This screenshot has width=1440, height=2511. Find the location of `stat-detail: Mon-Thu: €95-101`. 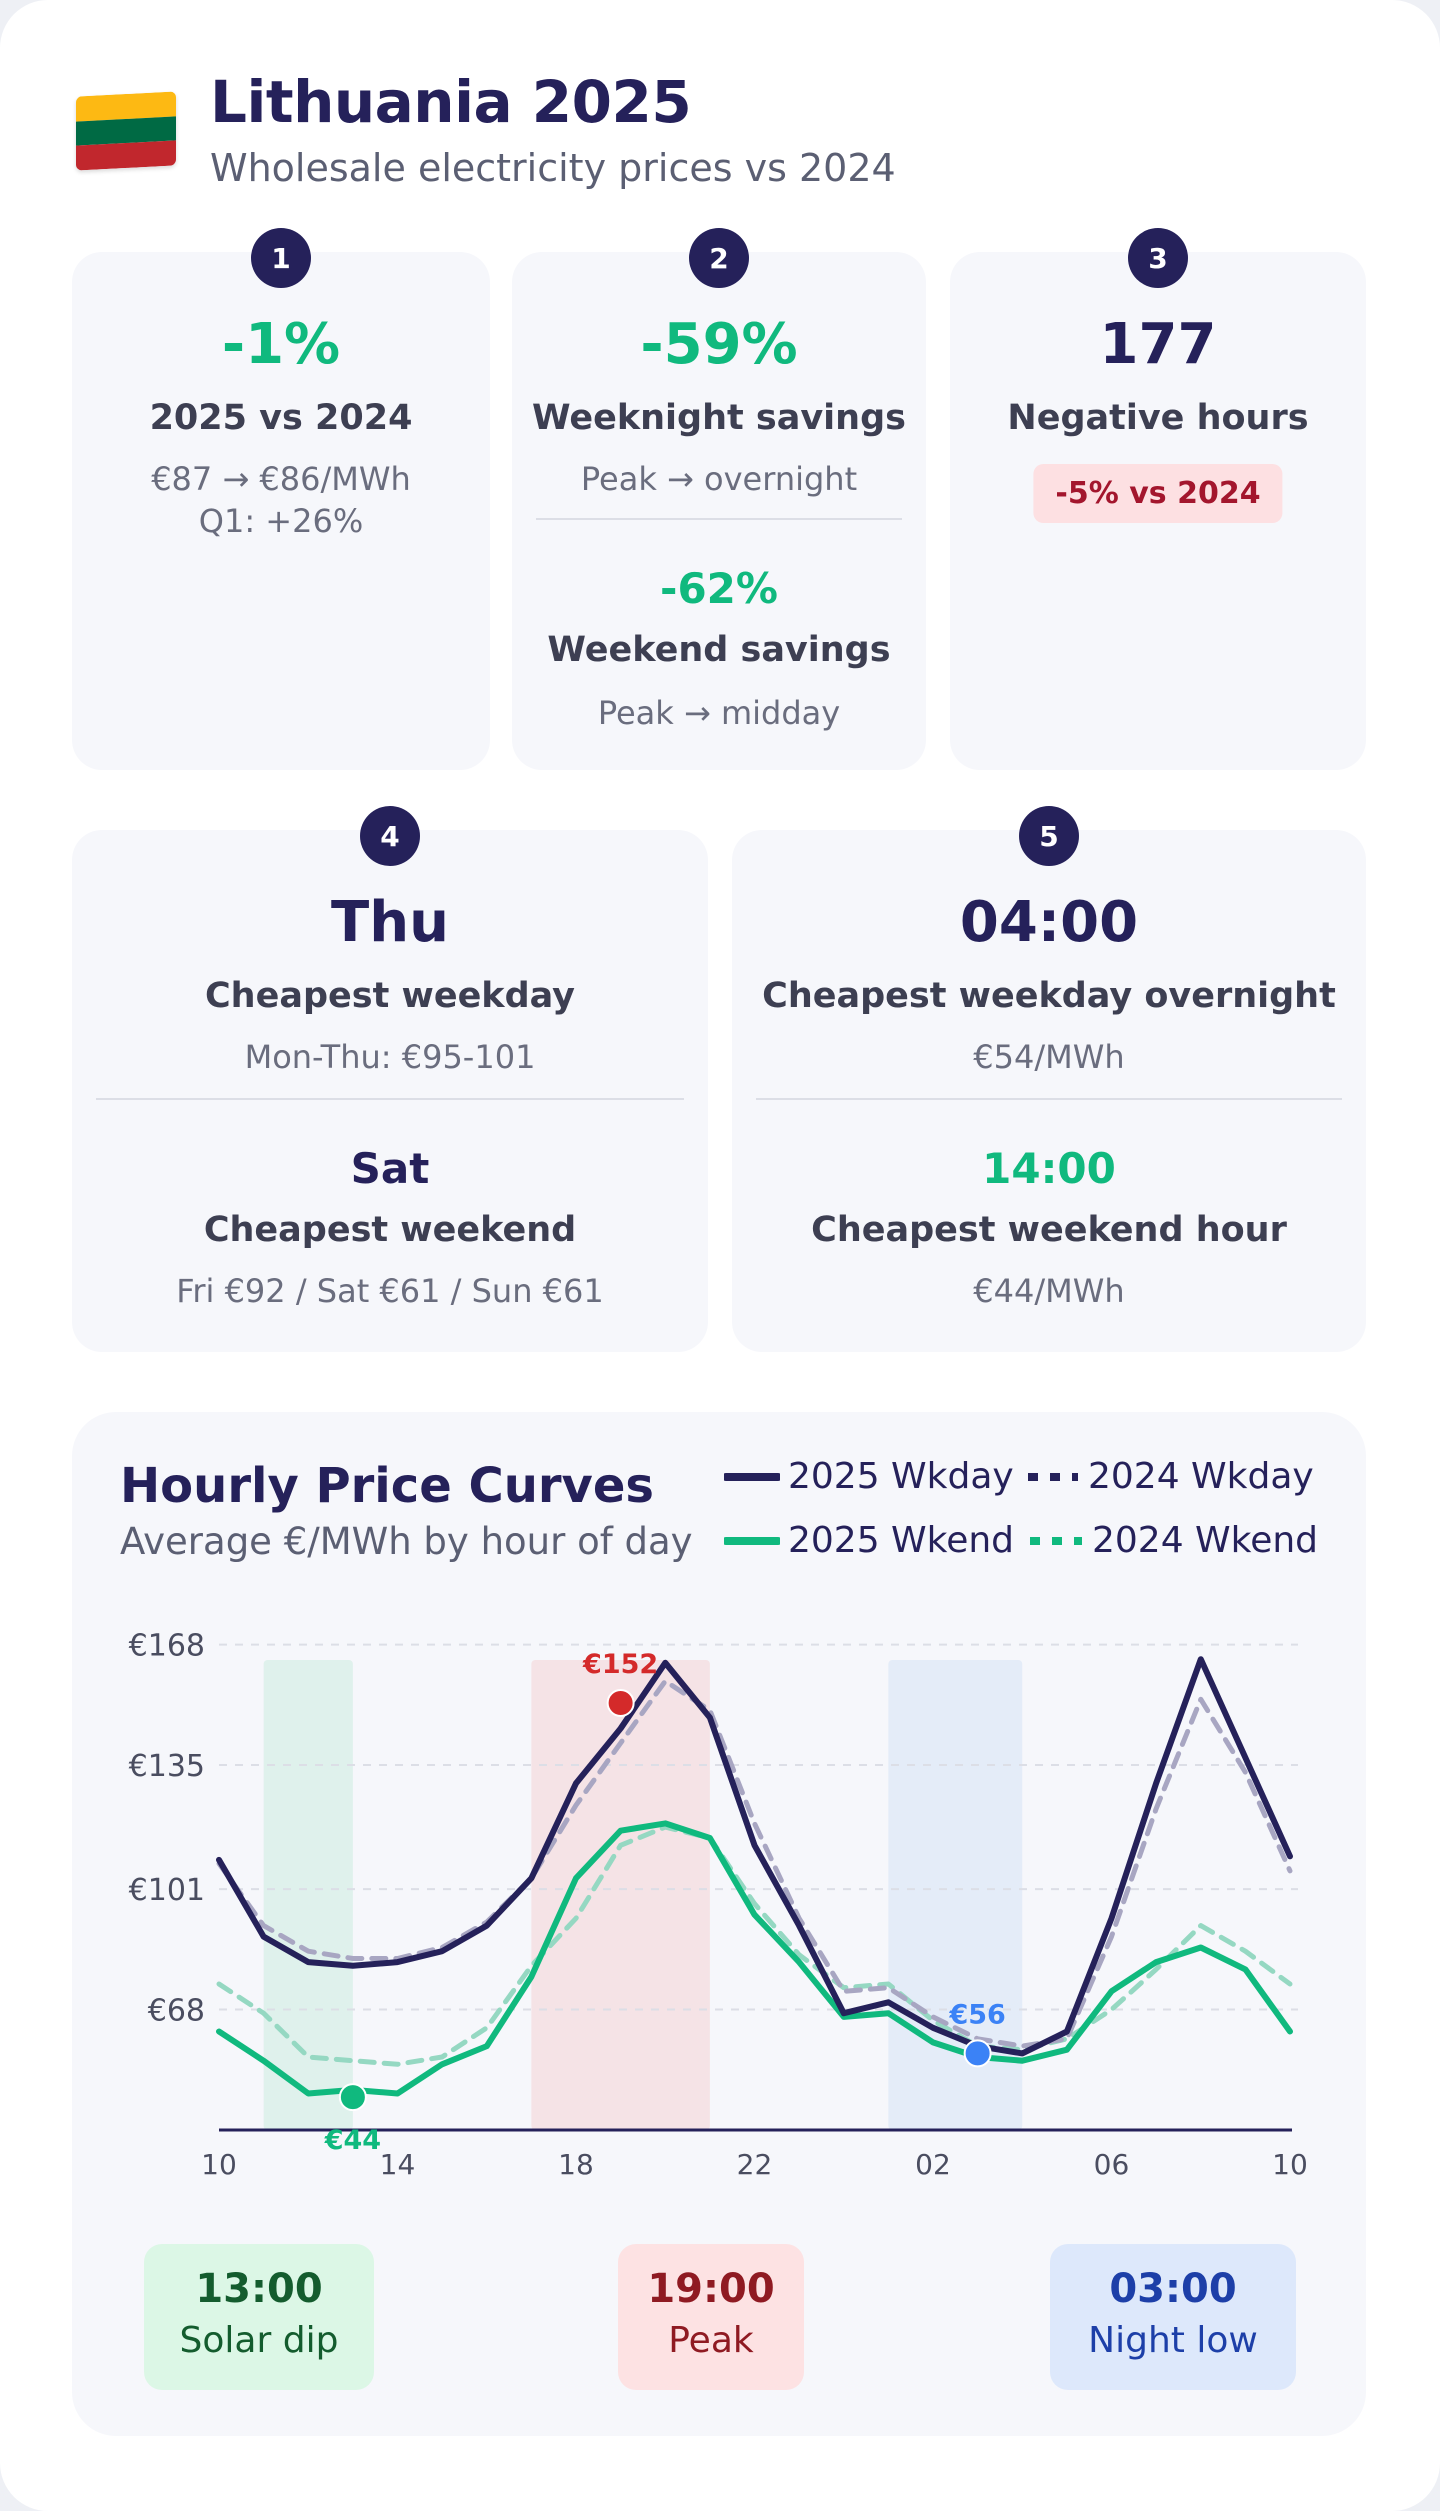

stat-detail: Mon-Thu: €95-101 is located at coordinates (390, 1057).